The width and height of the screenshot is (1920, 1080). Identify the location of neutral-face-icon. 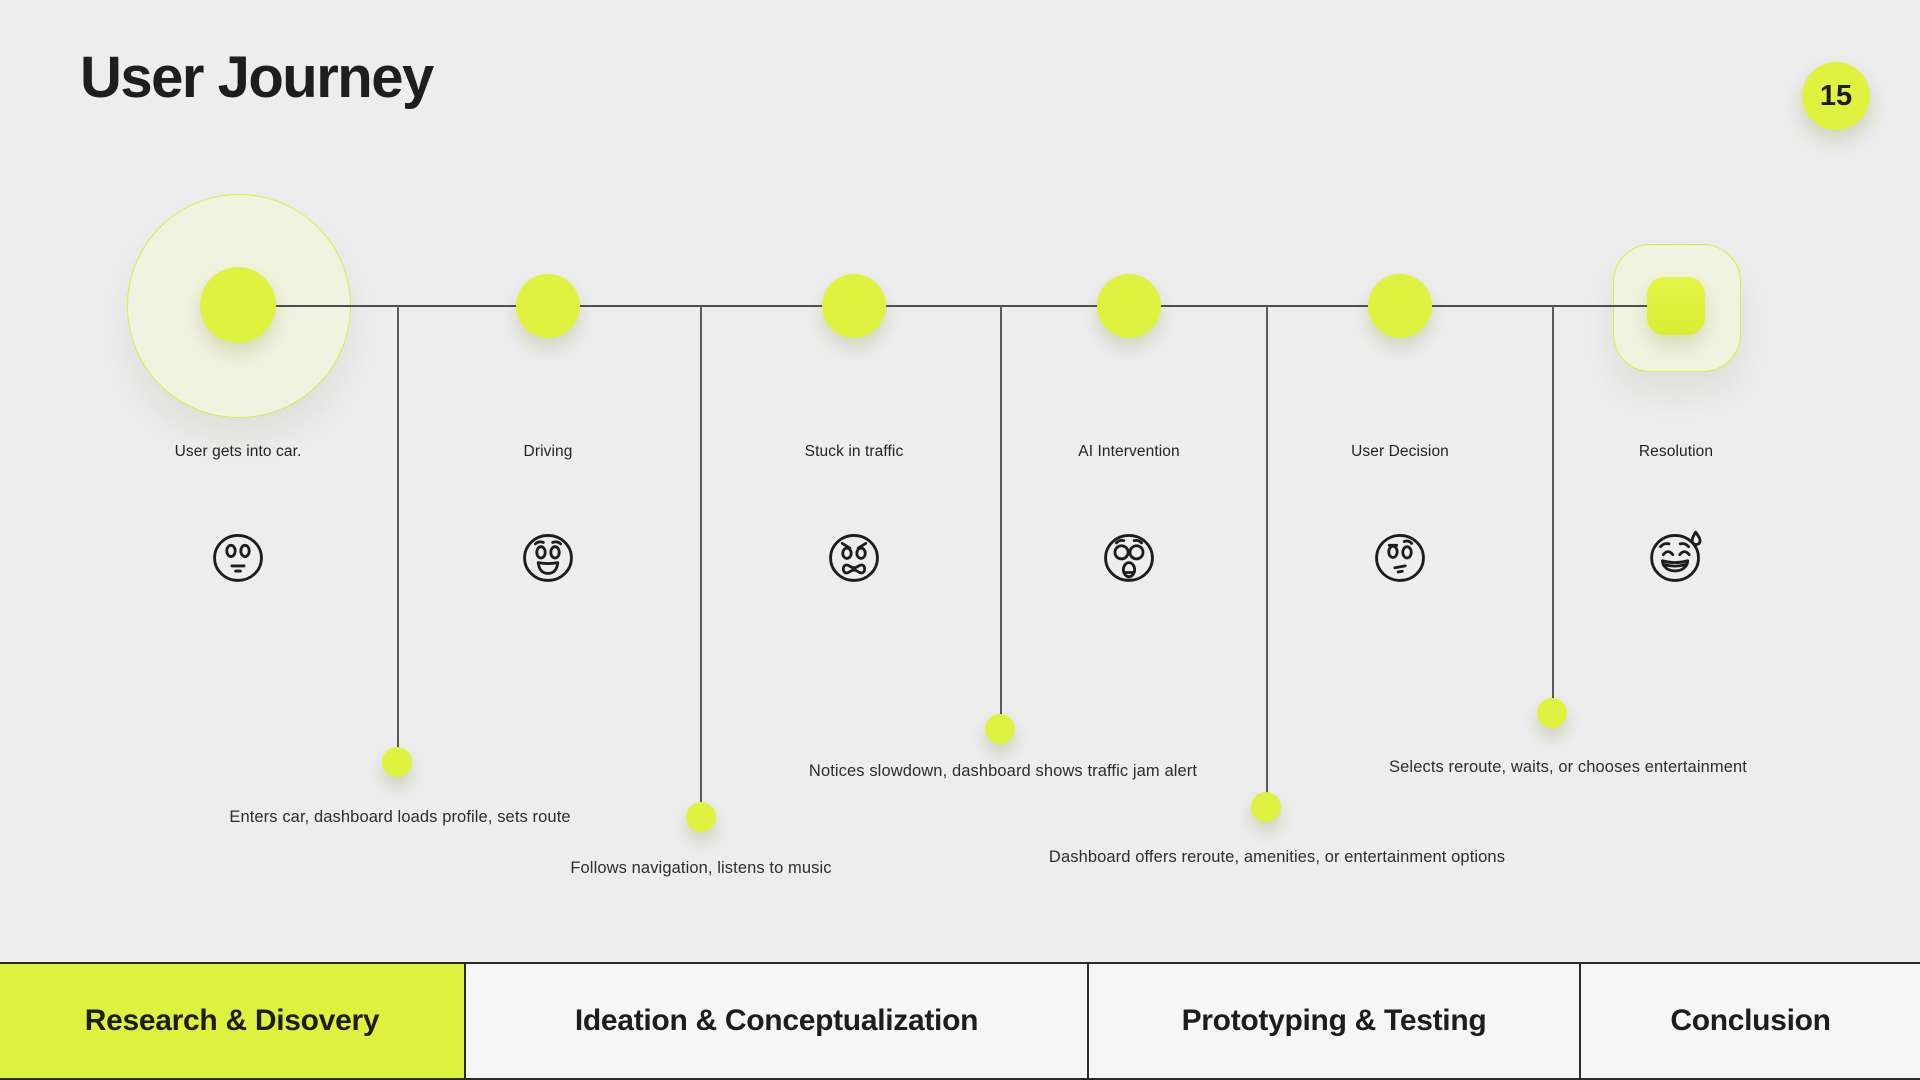
(238, 557).